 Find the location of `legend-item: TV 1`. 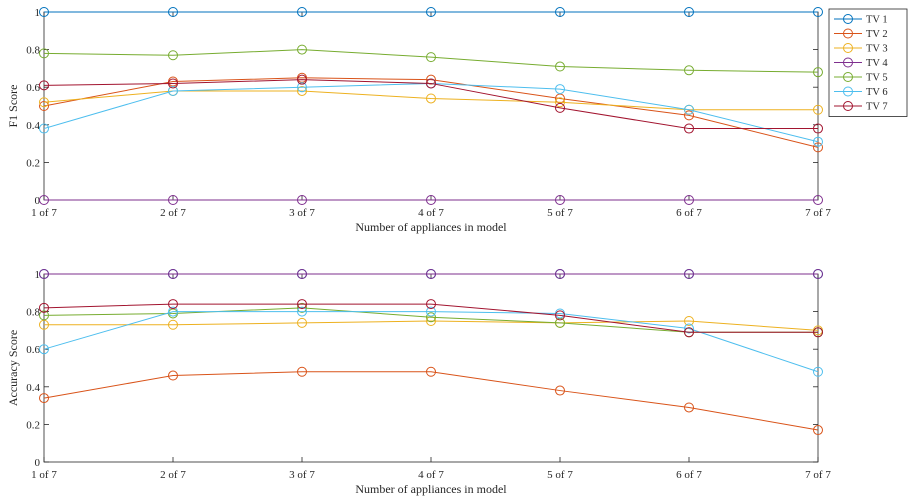

legend-item: TV 1 is located at coordinates (861, 20).